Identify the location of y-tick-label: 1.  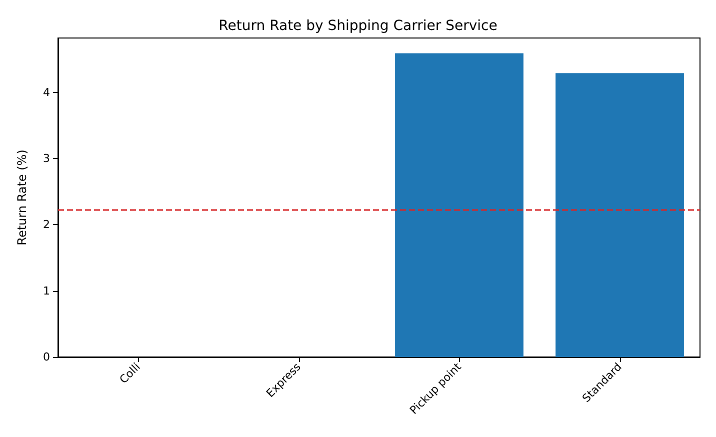
(46, 291).